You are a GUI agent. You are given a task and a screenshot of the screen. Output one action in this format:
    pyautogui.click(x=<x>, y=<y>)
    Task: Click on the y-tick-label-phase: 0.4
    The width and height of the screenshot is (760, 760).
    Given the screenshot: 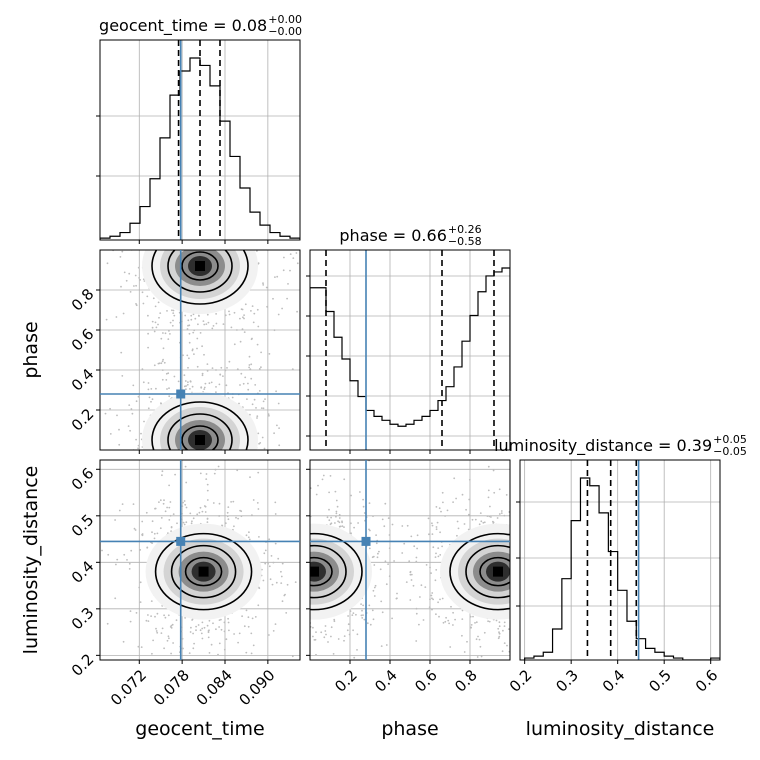 What is the action you would take?
    pyautogui.click(x=83, y=380)
    